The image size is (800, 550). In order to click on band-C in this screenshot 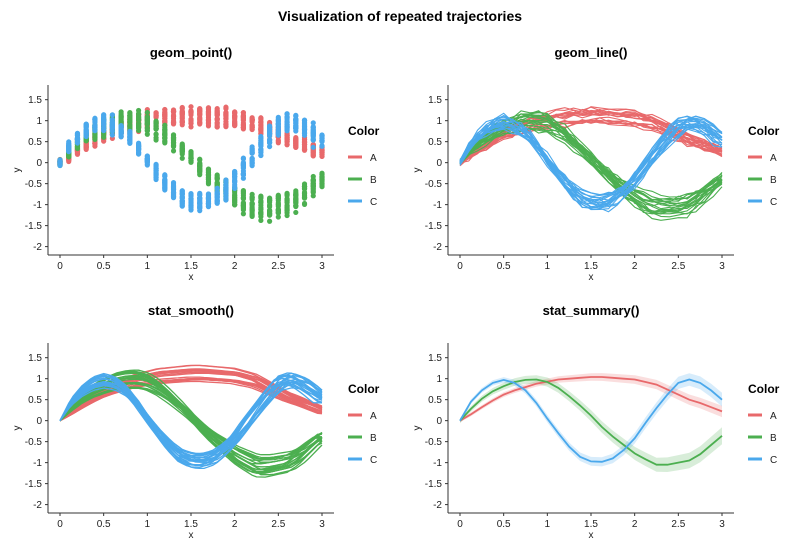, I will do `click(591, 420)`.